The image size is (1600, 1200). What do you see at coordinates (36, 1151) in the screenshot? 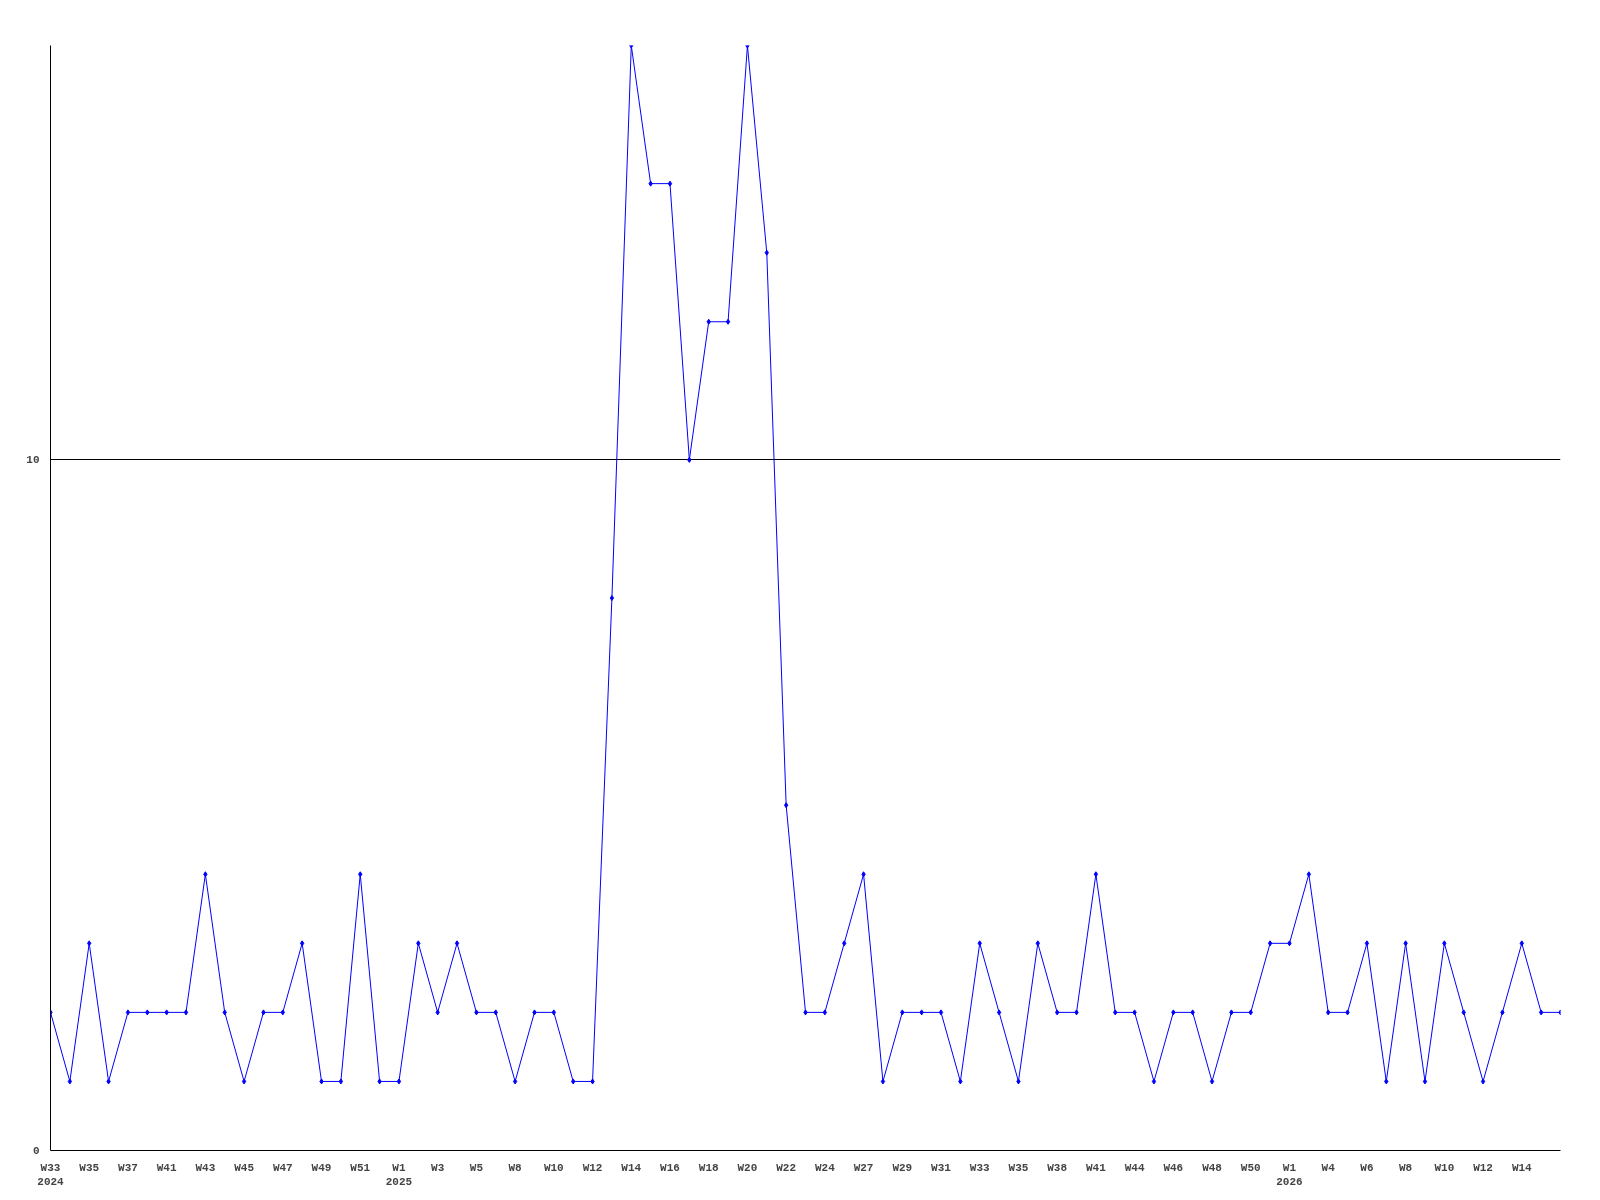
I see `y-tick-label: 0` at bounding box center [36, 1151].